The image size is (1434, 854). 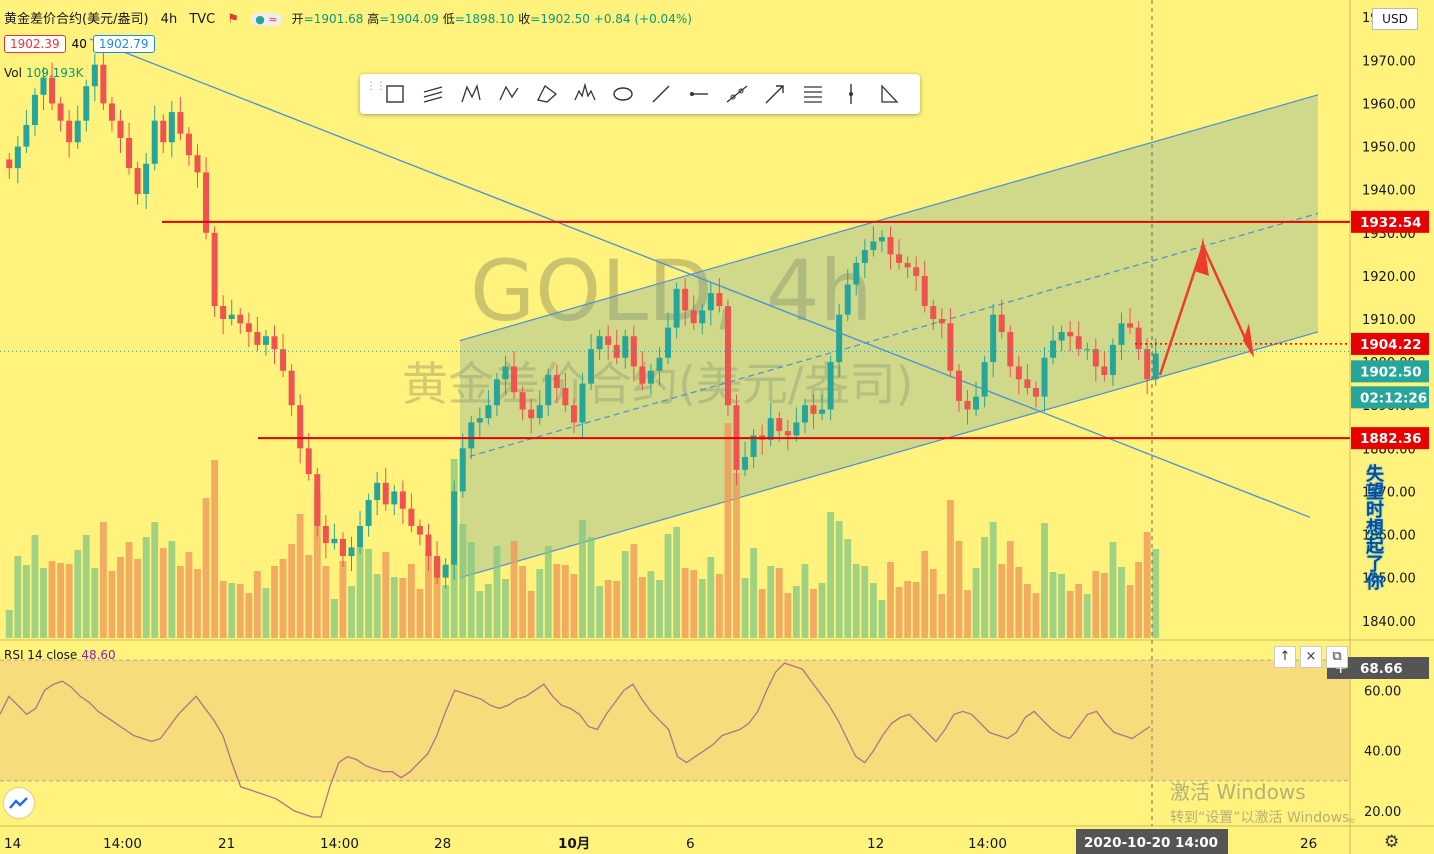 What do you see at coordinates (266, 19) in the screenshot?
I see `status-dots-icon: ● ≈` at bounding box center [266, 19].